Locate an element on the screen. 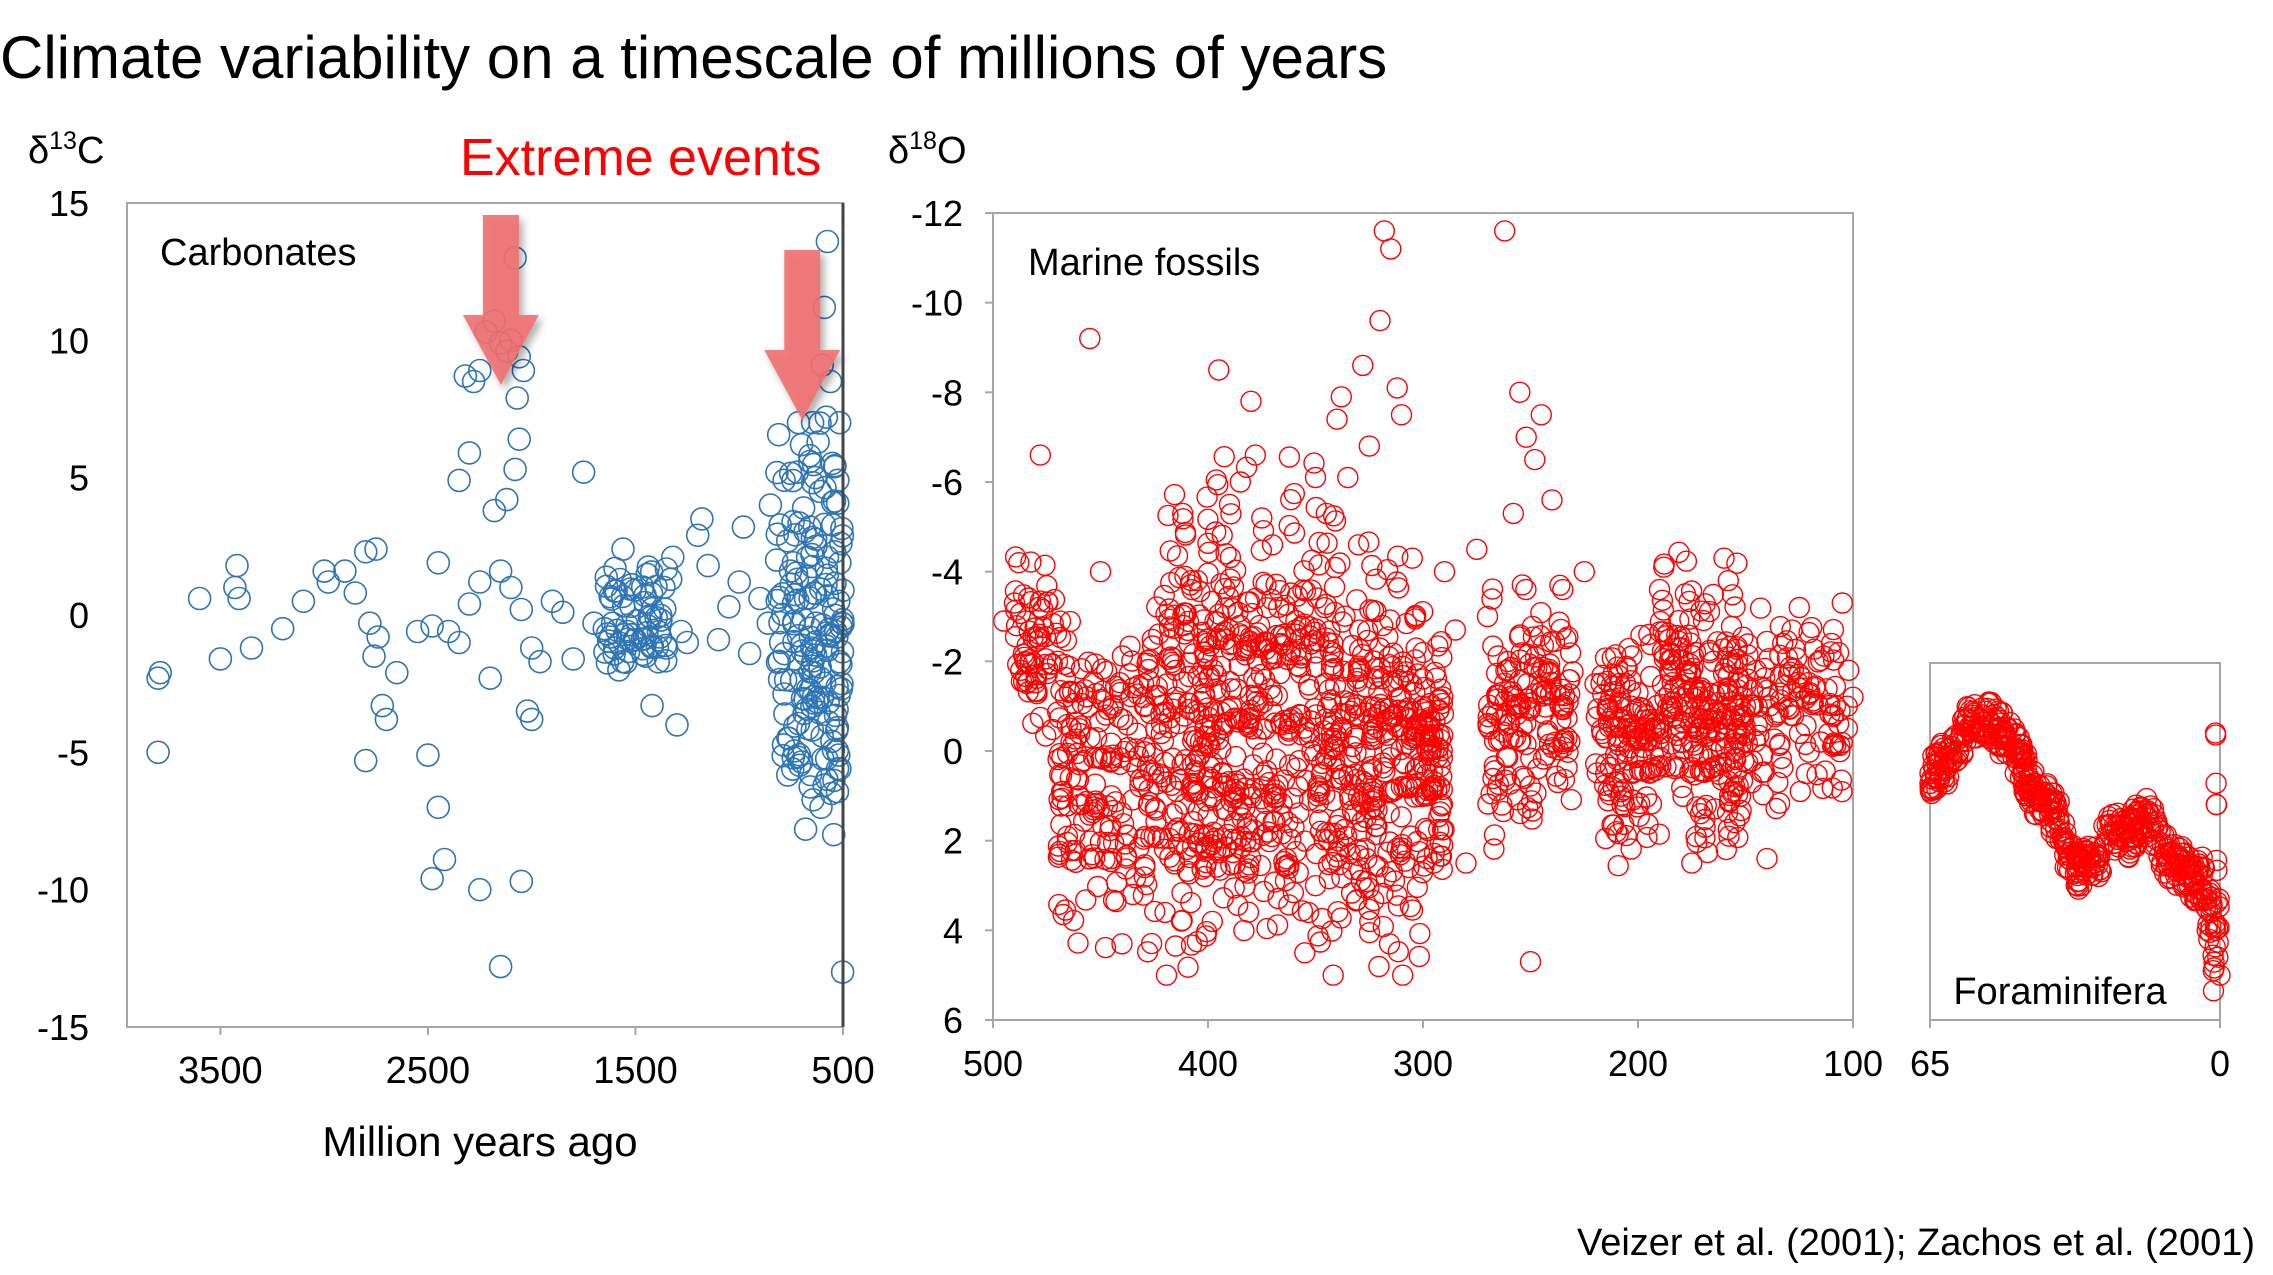 The image size is (2273, 1275). y-ticks-marine: -12 -10 -8 -6 -4 -2 0 2 4 6 is located at coordinates (952, 617).